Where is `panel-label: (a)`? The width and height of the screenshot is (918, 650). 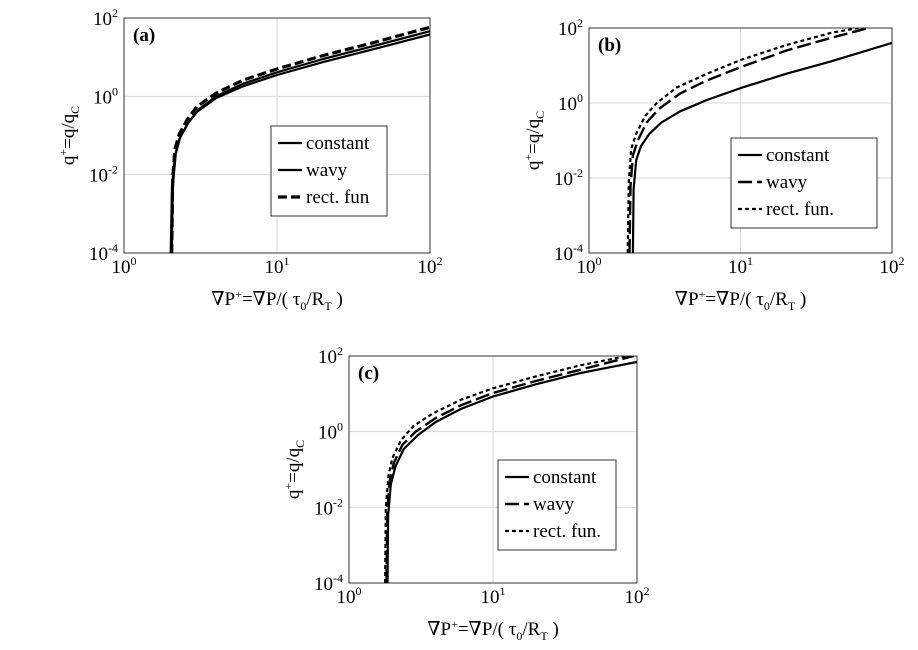 panel-label: (a) is located at coordinates (144, 35).